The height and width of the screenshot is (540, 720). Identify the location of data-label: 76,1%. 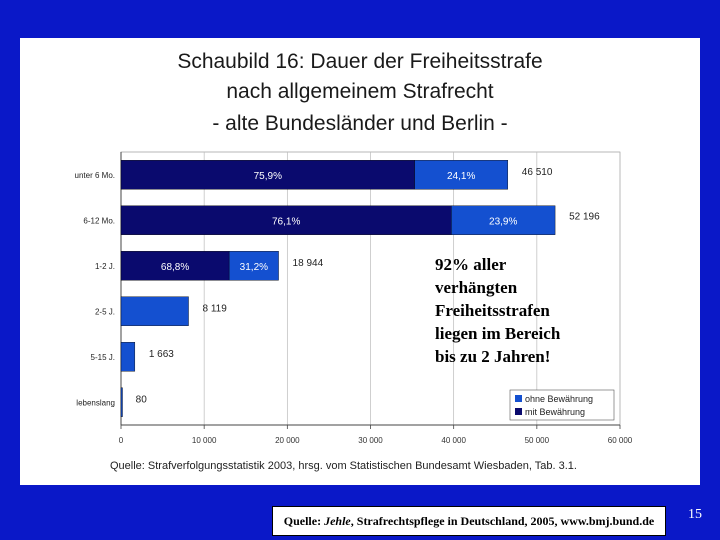
(286, 221).